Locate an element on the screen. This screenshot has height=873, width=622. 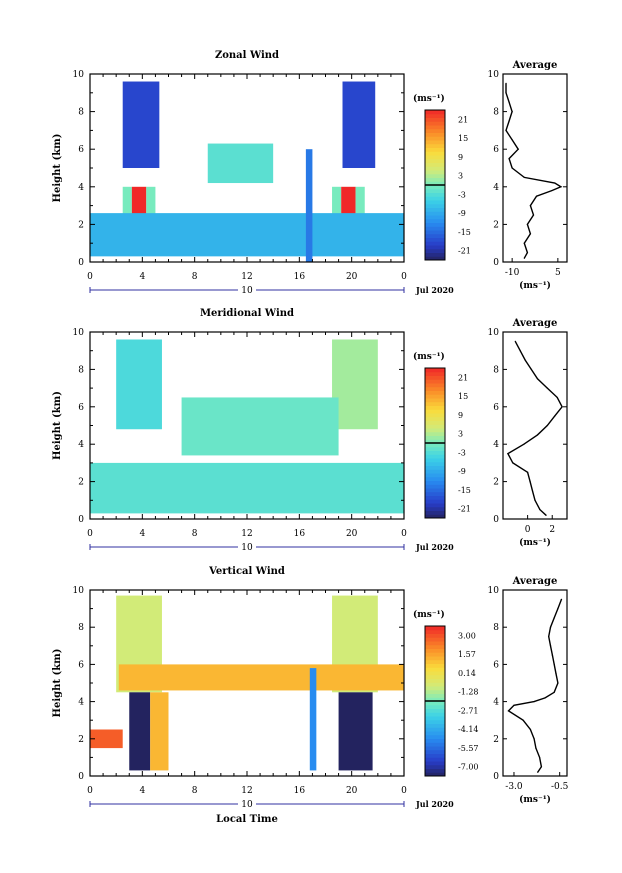
date-day-label: 10 is located at coordinates (247, 805).